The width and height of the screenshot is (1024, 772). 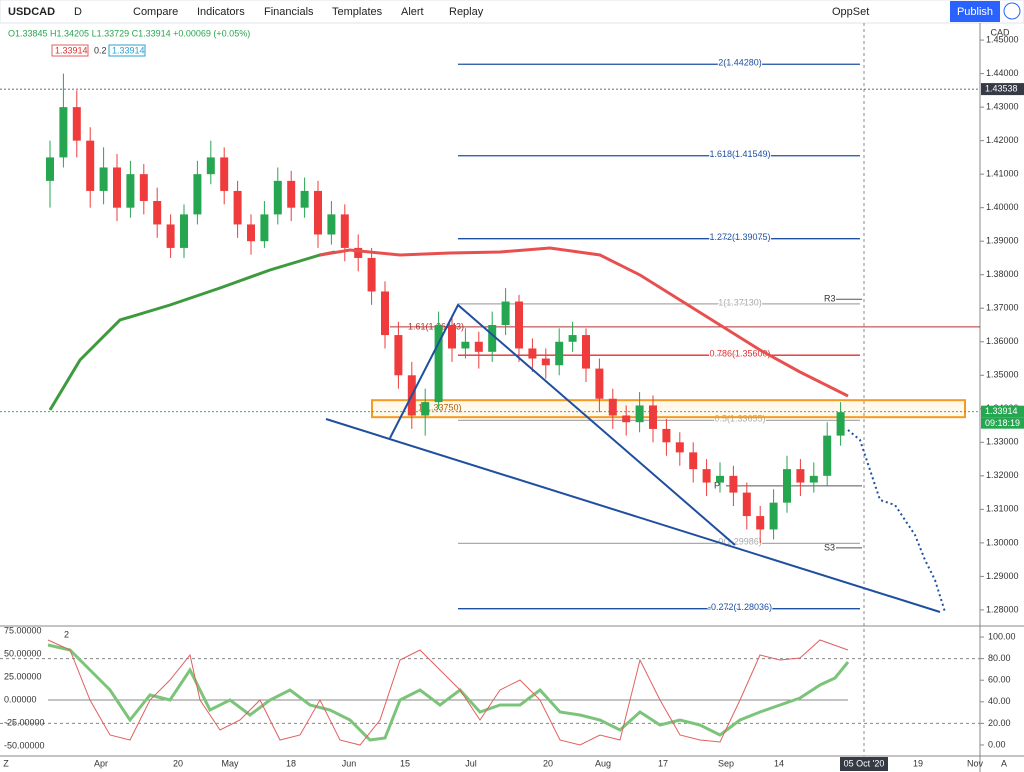 What do you see at coordinates (1002, 509) in the screenshot?
I see `y-tick-label: 1.31000` at bounding box center [1002, 509].